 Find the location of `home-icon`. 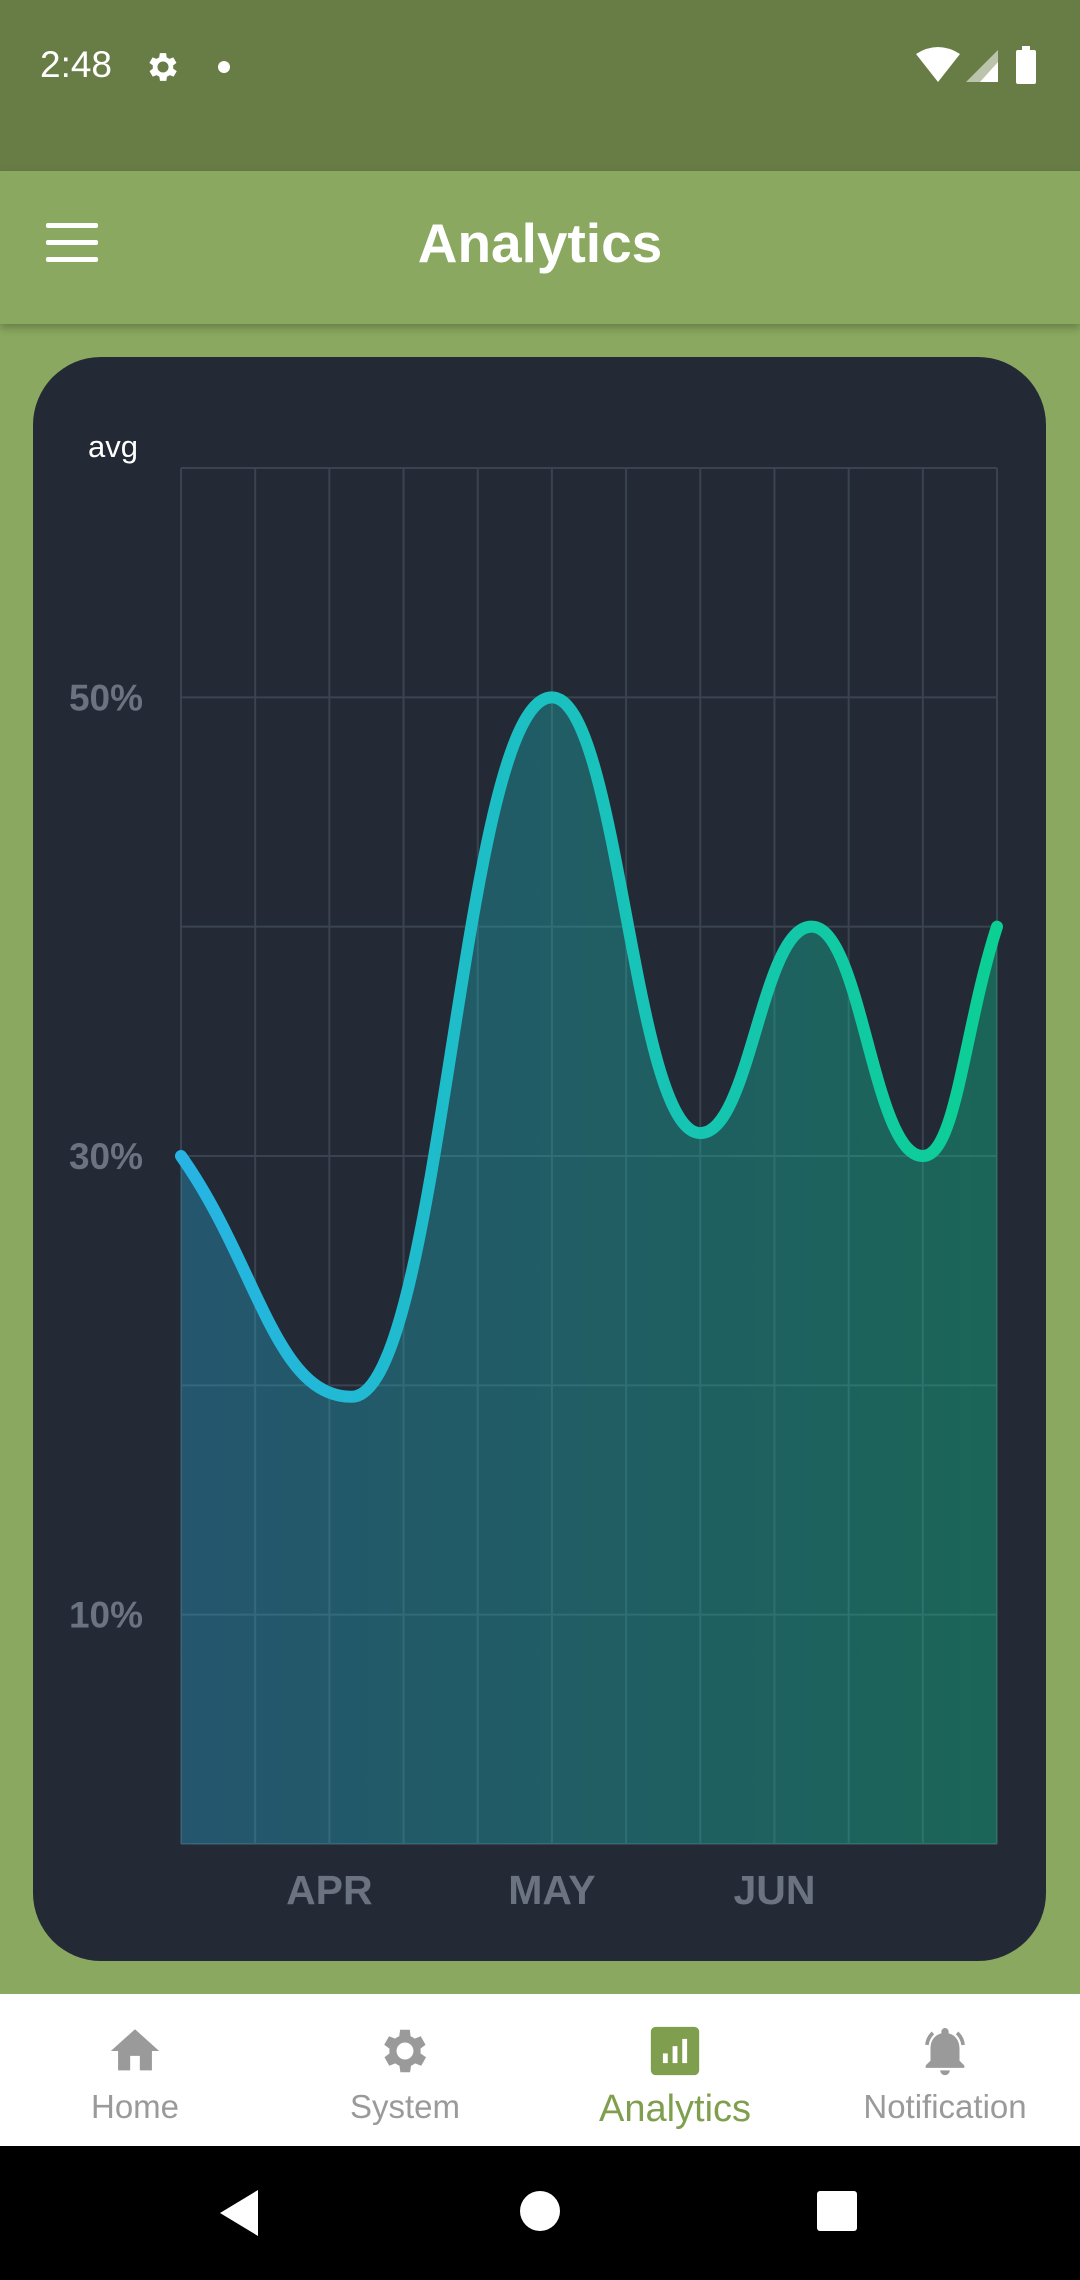

home-icon is located at coordinates (135, 2050).